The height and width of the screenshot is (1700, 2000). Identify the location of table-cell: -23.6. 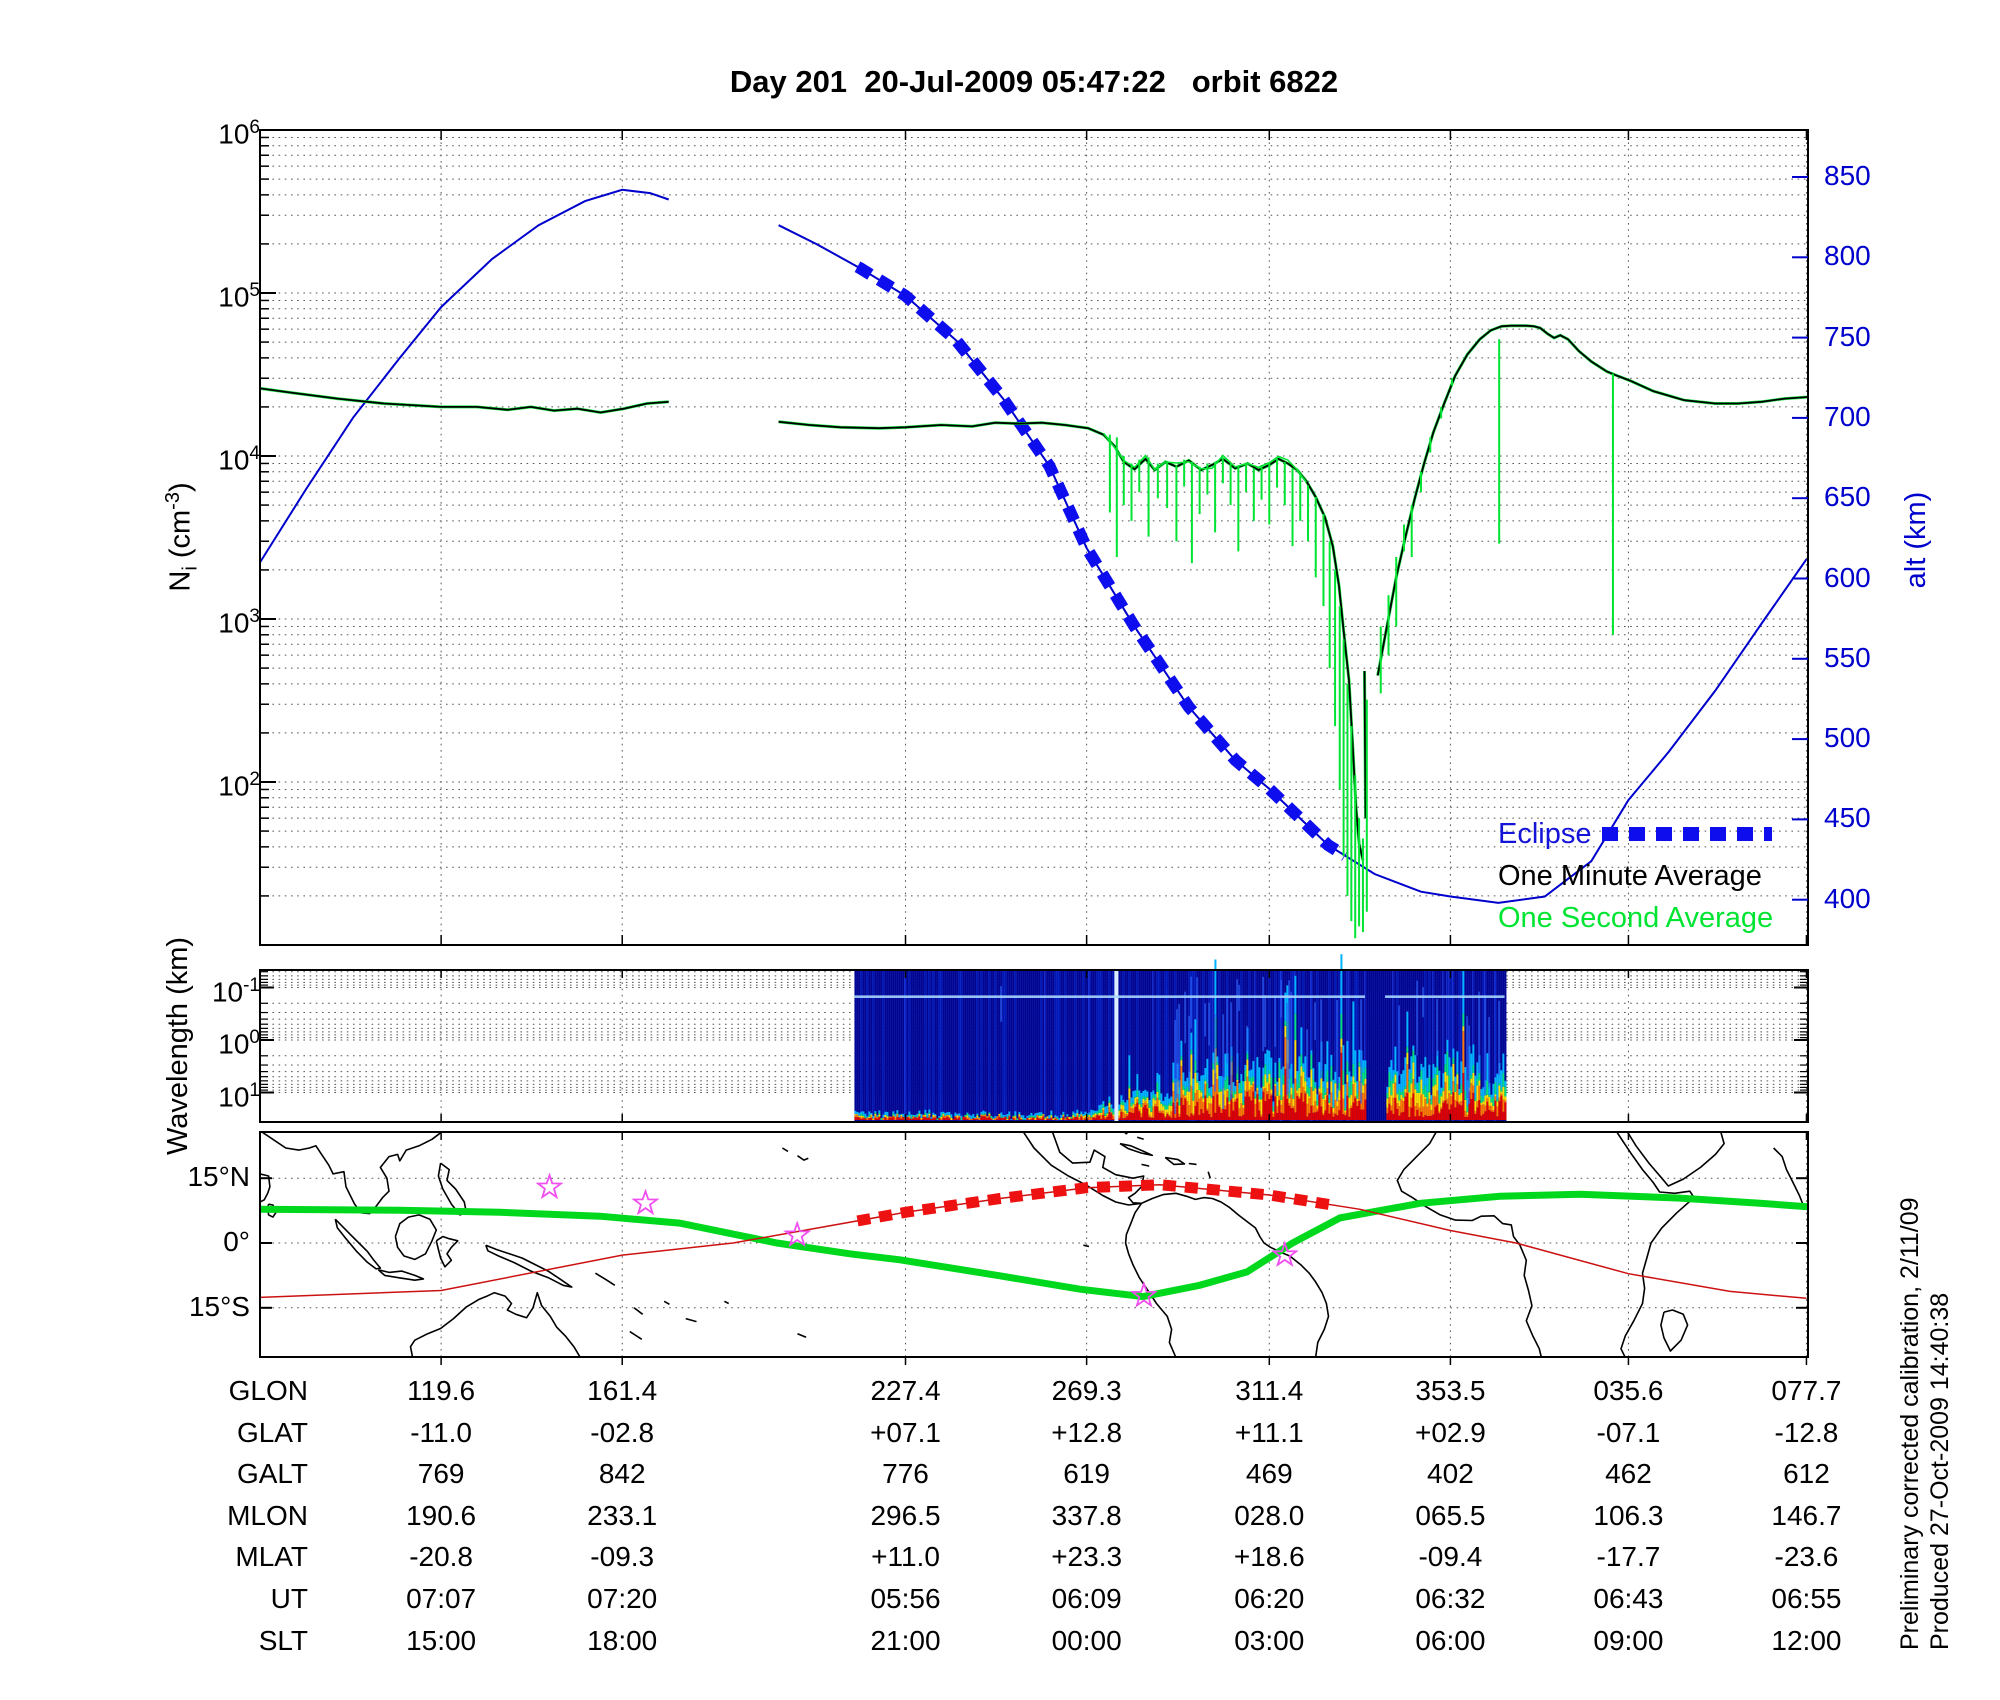
(1806, 1557).